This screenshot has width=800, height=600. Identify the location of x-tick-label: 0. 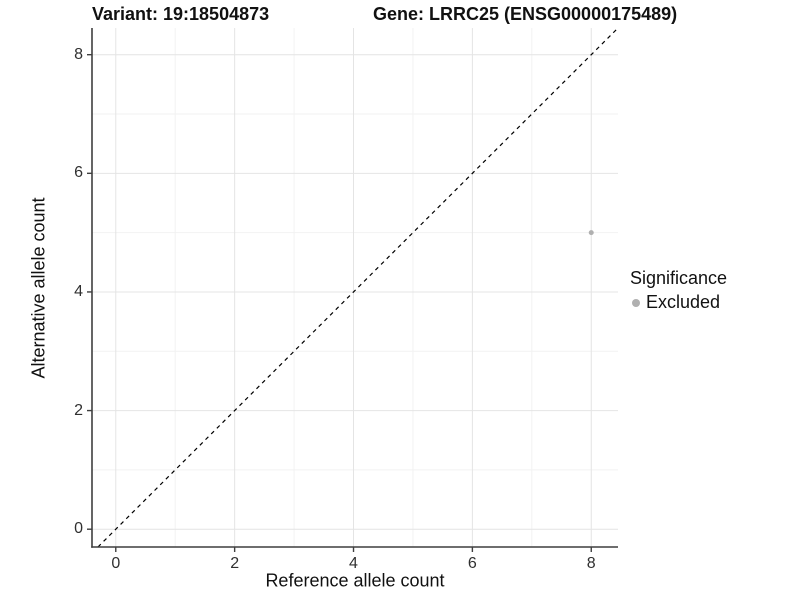
(116, 563).